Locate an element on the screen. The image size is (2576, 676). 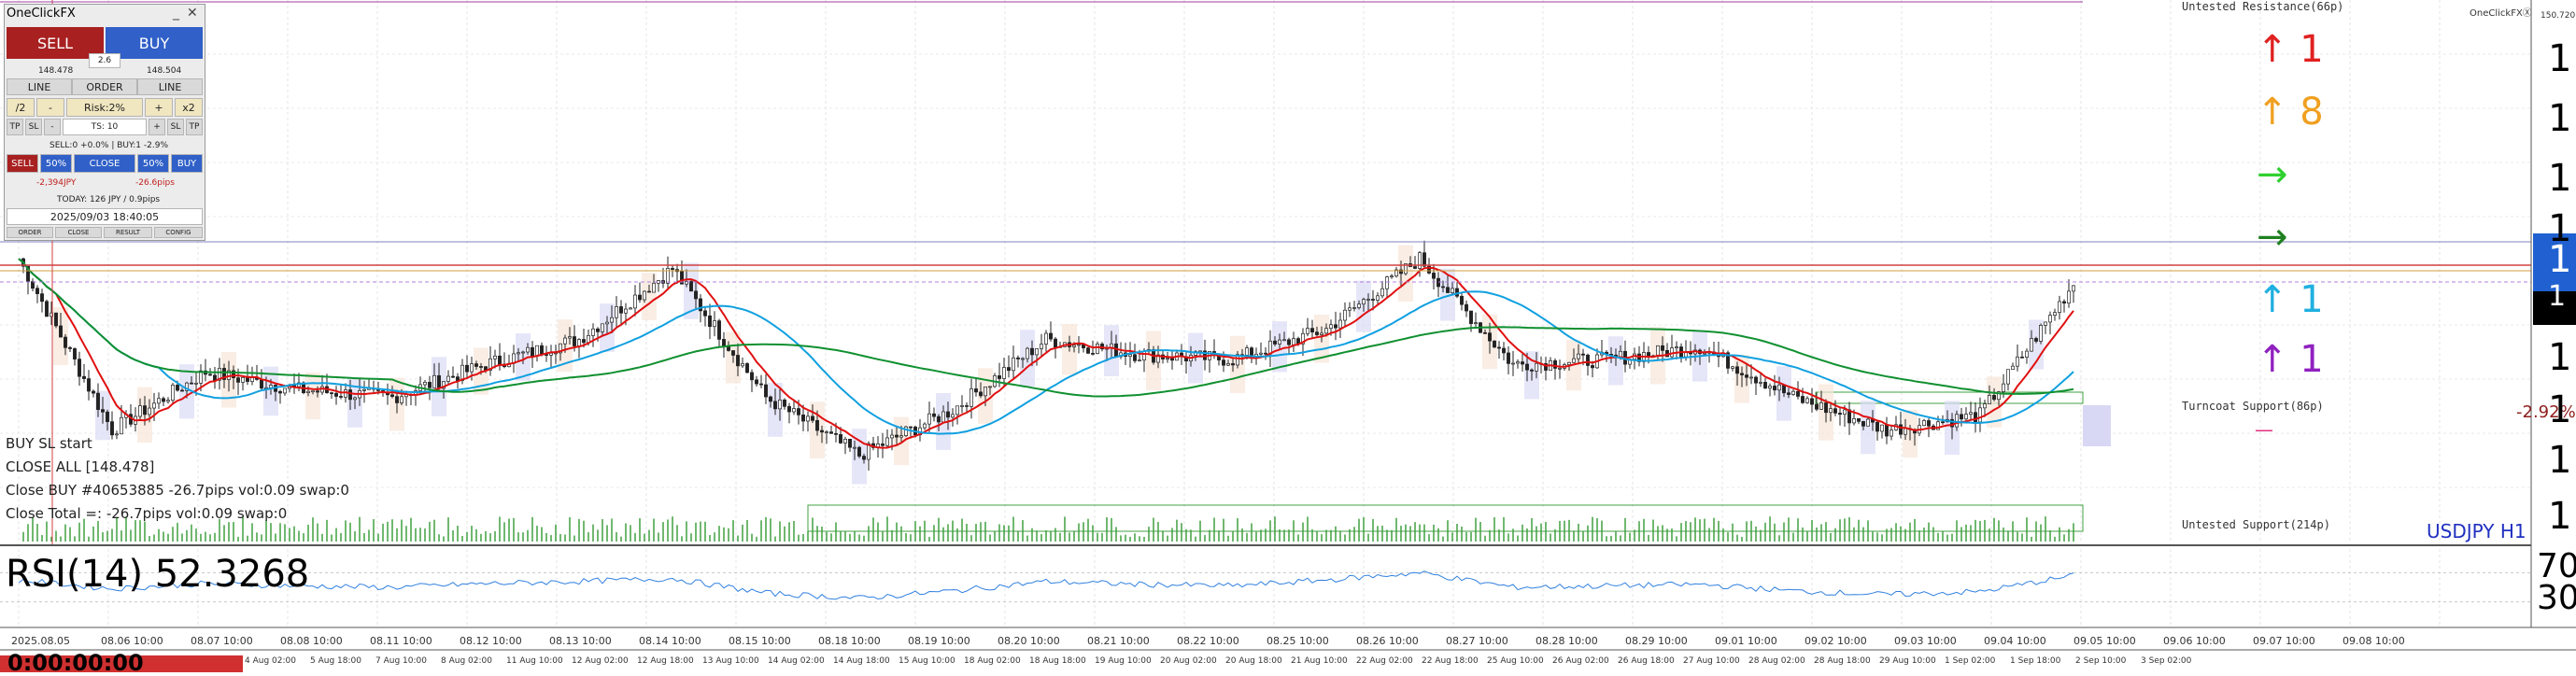
risk-plus-button: + is located at coordinates (159, 107).